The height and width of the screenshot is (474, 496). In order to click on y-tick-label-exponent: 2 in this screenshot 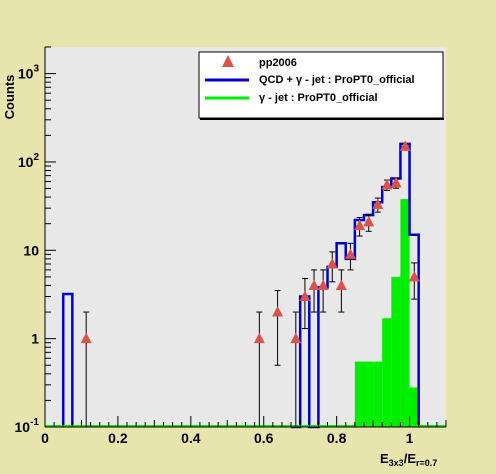, I will do `click(36, 157)`.